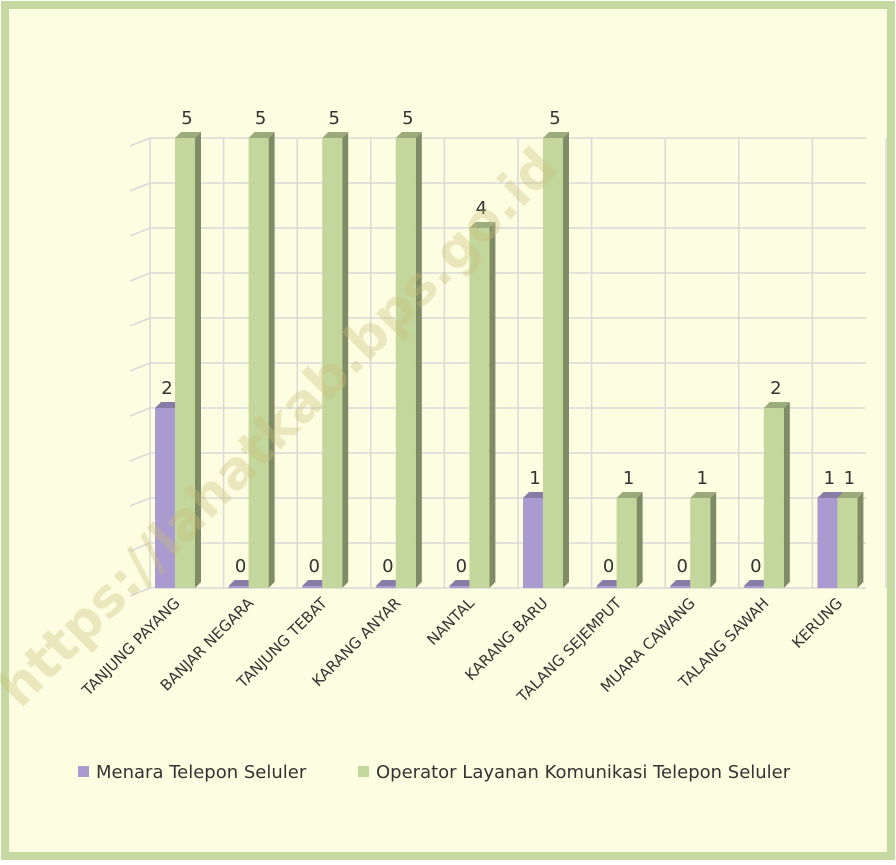 This screenshot has height=865, width=896. Describe the element at coordinates (481, 208) in the screenshot. I see `data-label: 4` at that location.